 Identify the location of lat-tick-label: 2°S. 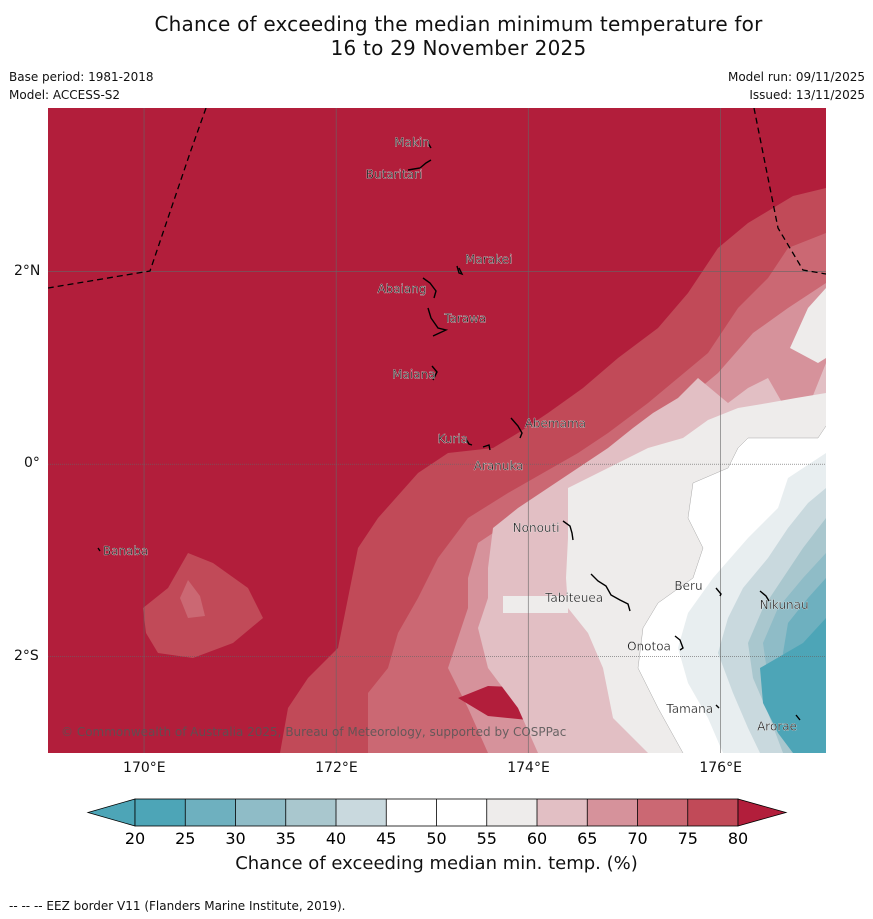
(26, 655).